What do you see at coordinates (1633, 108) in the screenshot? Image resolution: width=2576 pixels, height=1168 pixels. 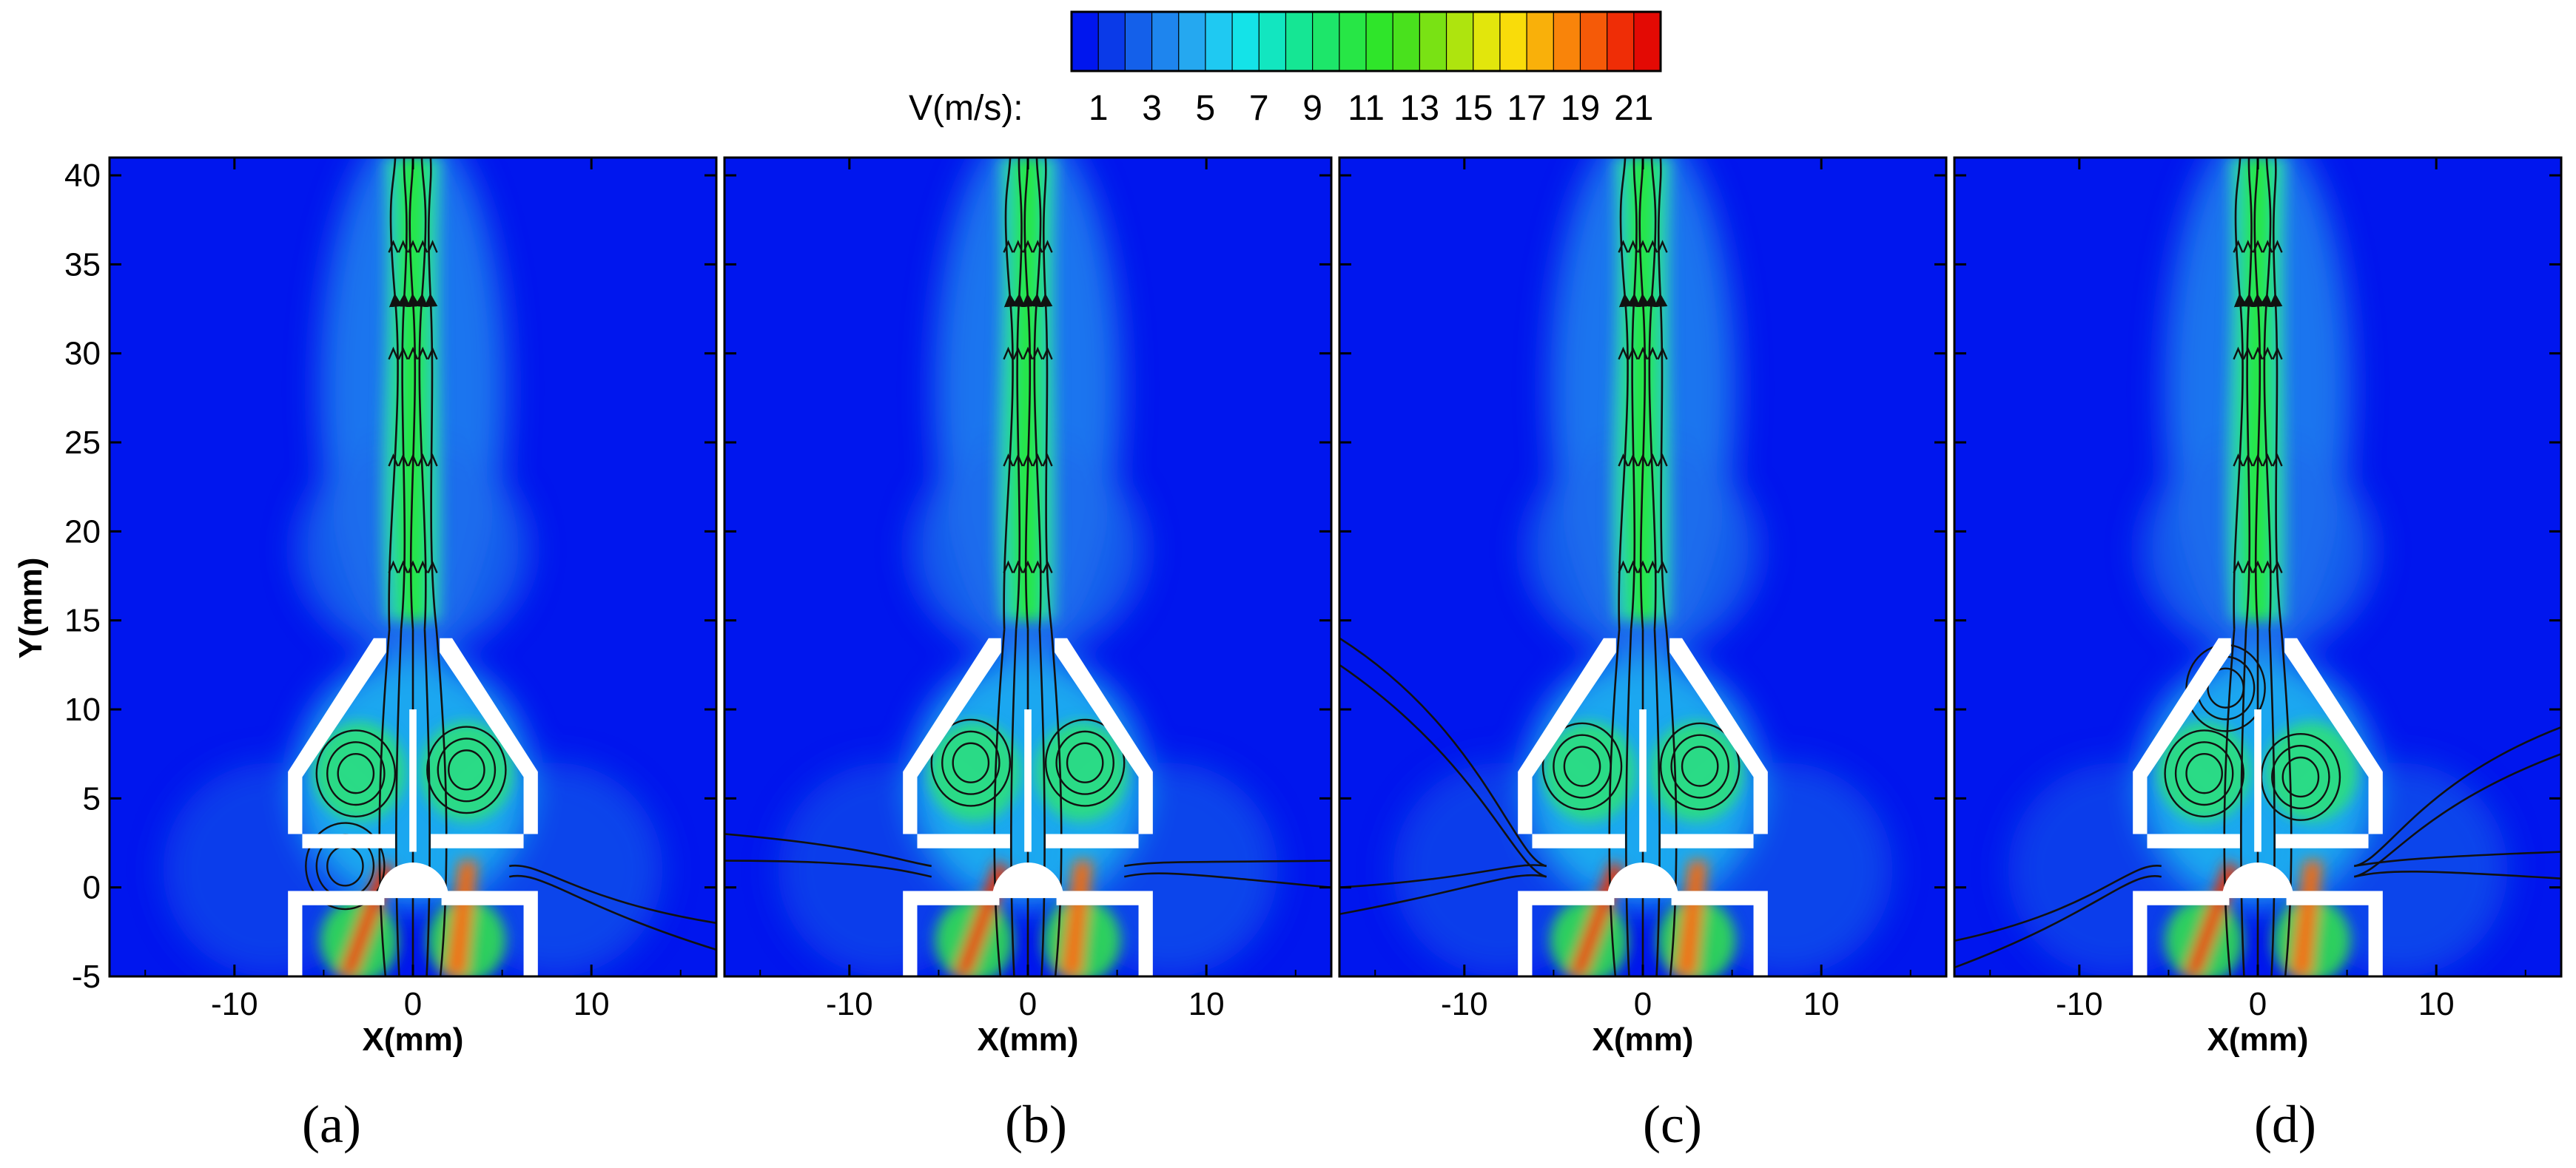 I see `colorbar-tick-label: 21` at bounding box center [1633, 108].